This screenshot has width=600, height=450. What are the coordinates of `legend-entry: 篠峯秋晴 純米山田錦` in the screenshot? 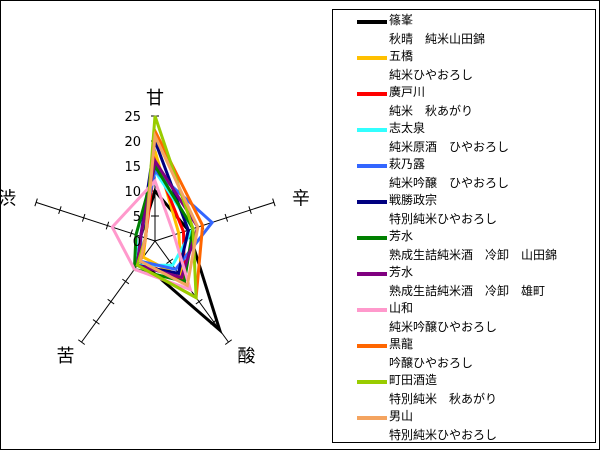 It's located at (464, 30).